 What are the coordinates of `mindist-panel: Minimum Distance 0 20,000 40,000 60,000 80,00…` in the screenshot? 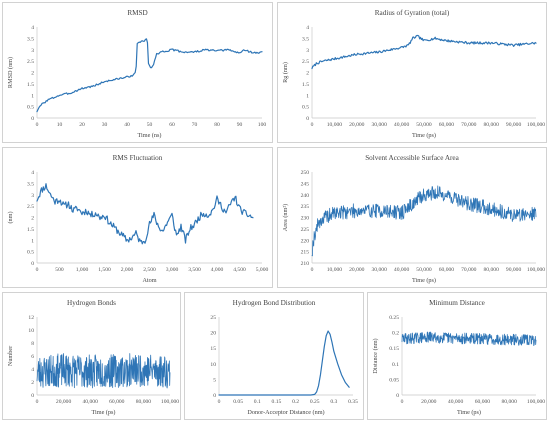 It's located at (457, 356).